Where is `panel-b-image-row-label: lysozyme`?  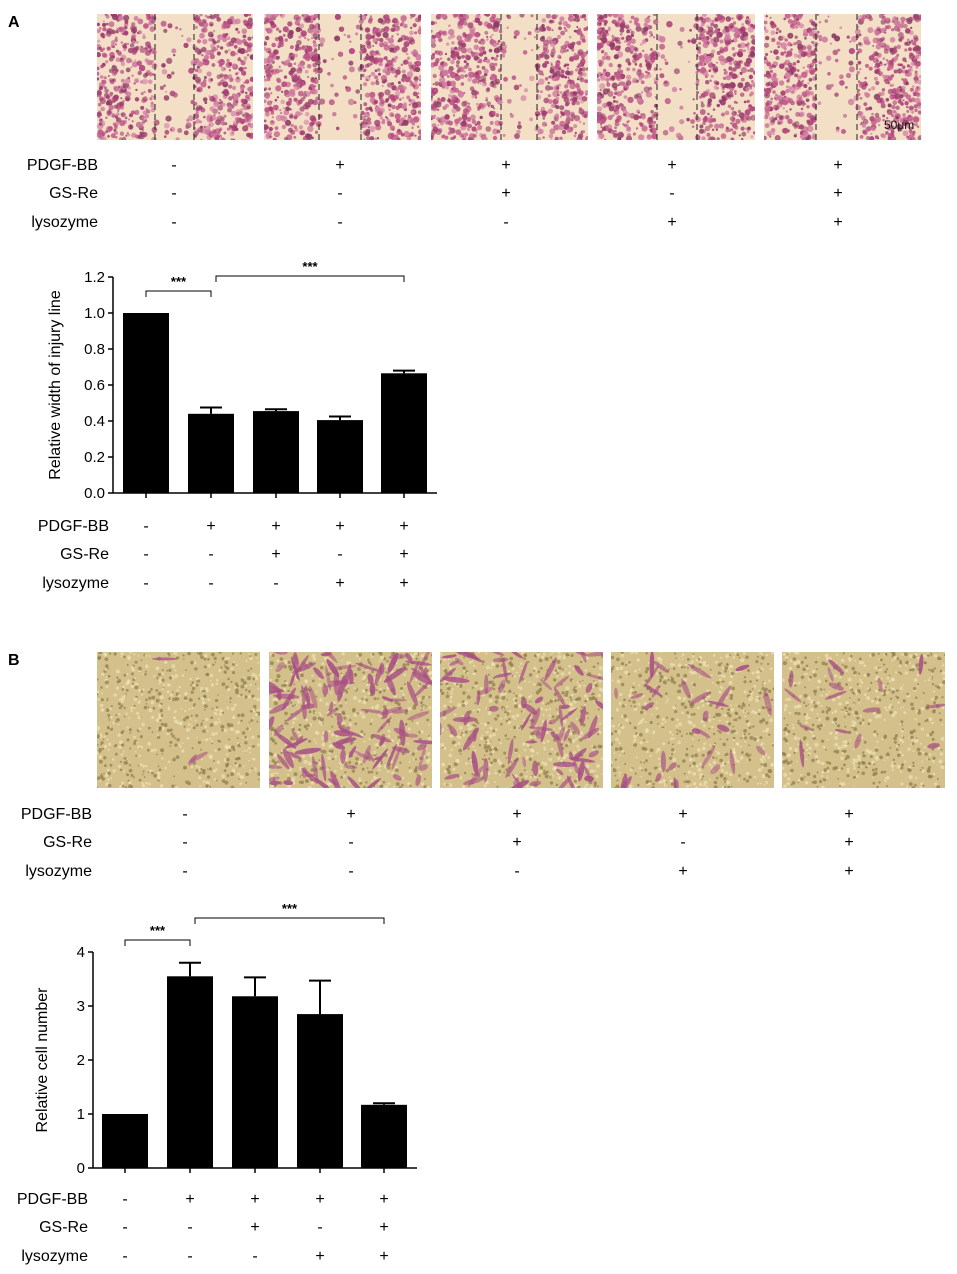
panel-b-image-row-label: lysozyme is located at coordinates (58, 871).